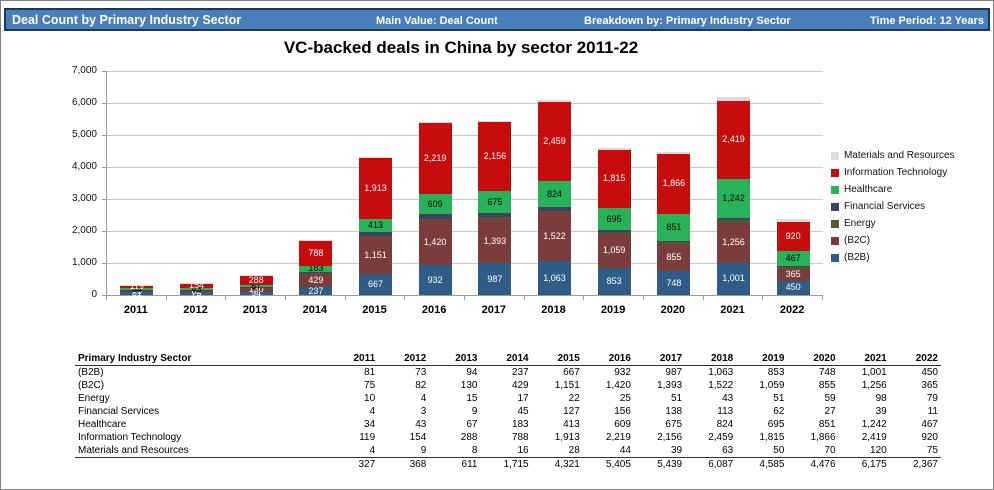  Describe the element at coordinates (520, 385) in the screenshot. I see `row-value: 429` at that location.